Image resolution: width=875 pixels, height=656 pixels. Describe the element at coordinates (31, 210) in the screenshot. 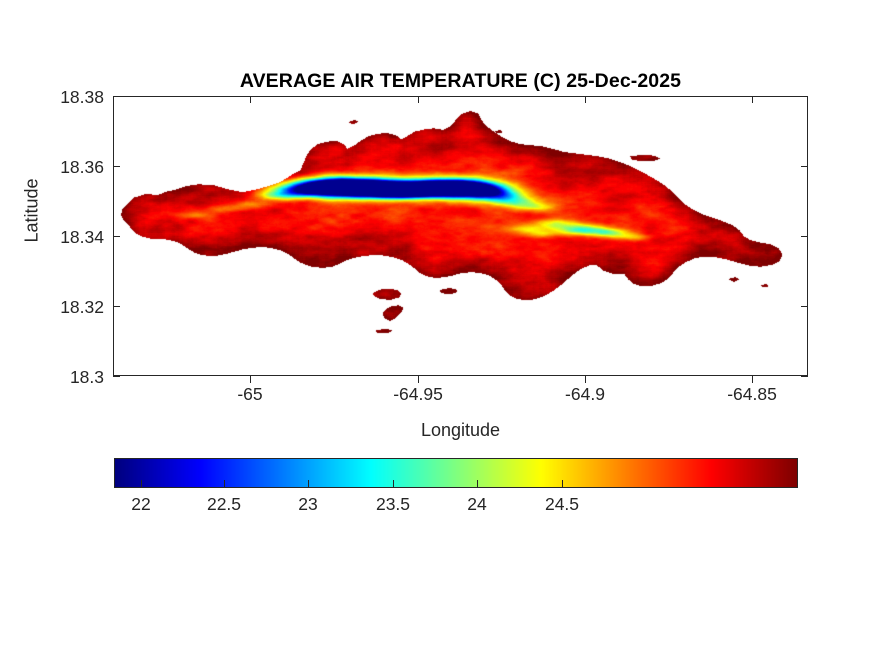

I see `y-axis-title: Latitude` at that location.